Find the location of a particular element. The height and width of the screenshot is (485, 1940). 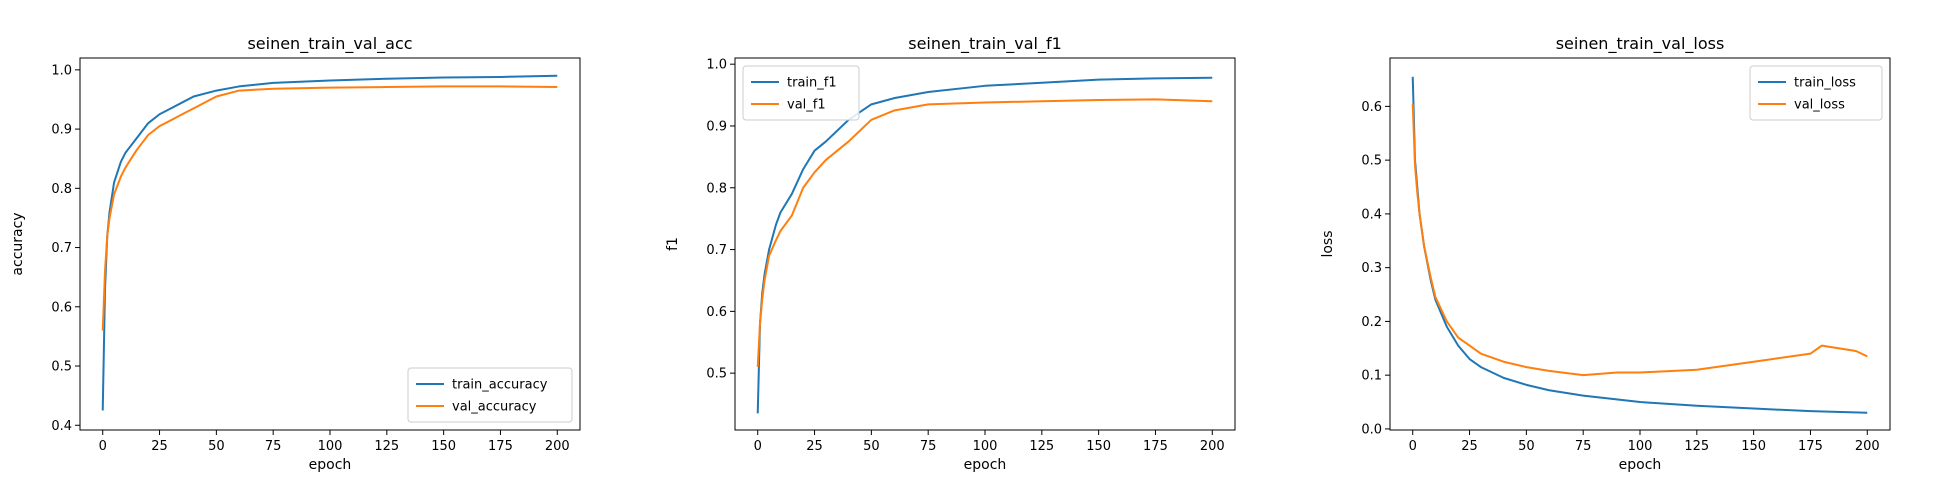

legend: train_loss val_loss is located at coordinates (1816, 93).